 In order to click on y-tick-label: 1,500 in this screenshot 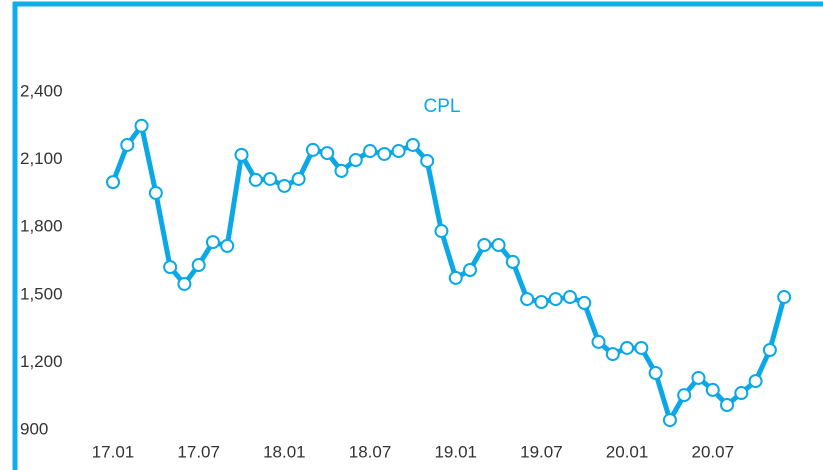, I will do `click(41, 293)`.